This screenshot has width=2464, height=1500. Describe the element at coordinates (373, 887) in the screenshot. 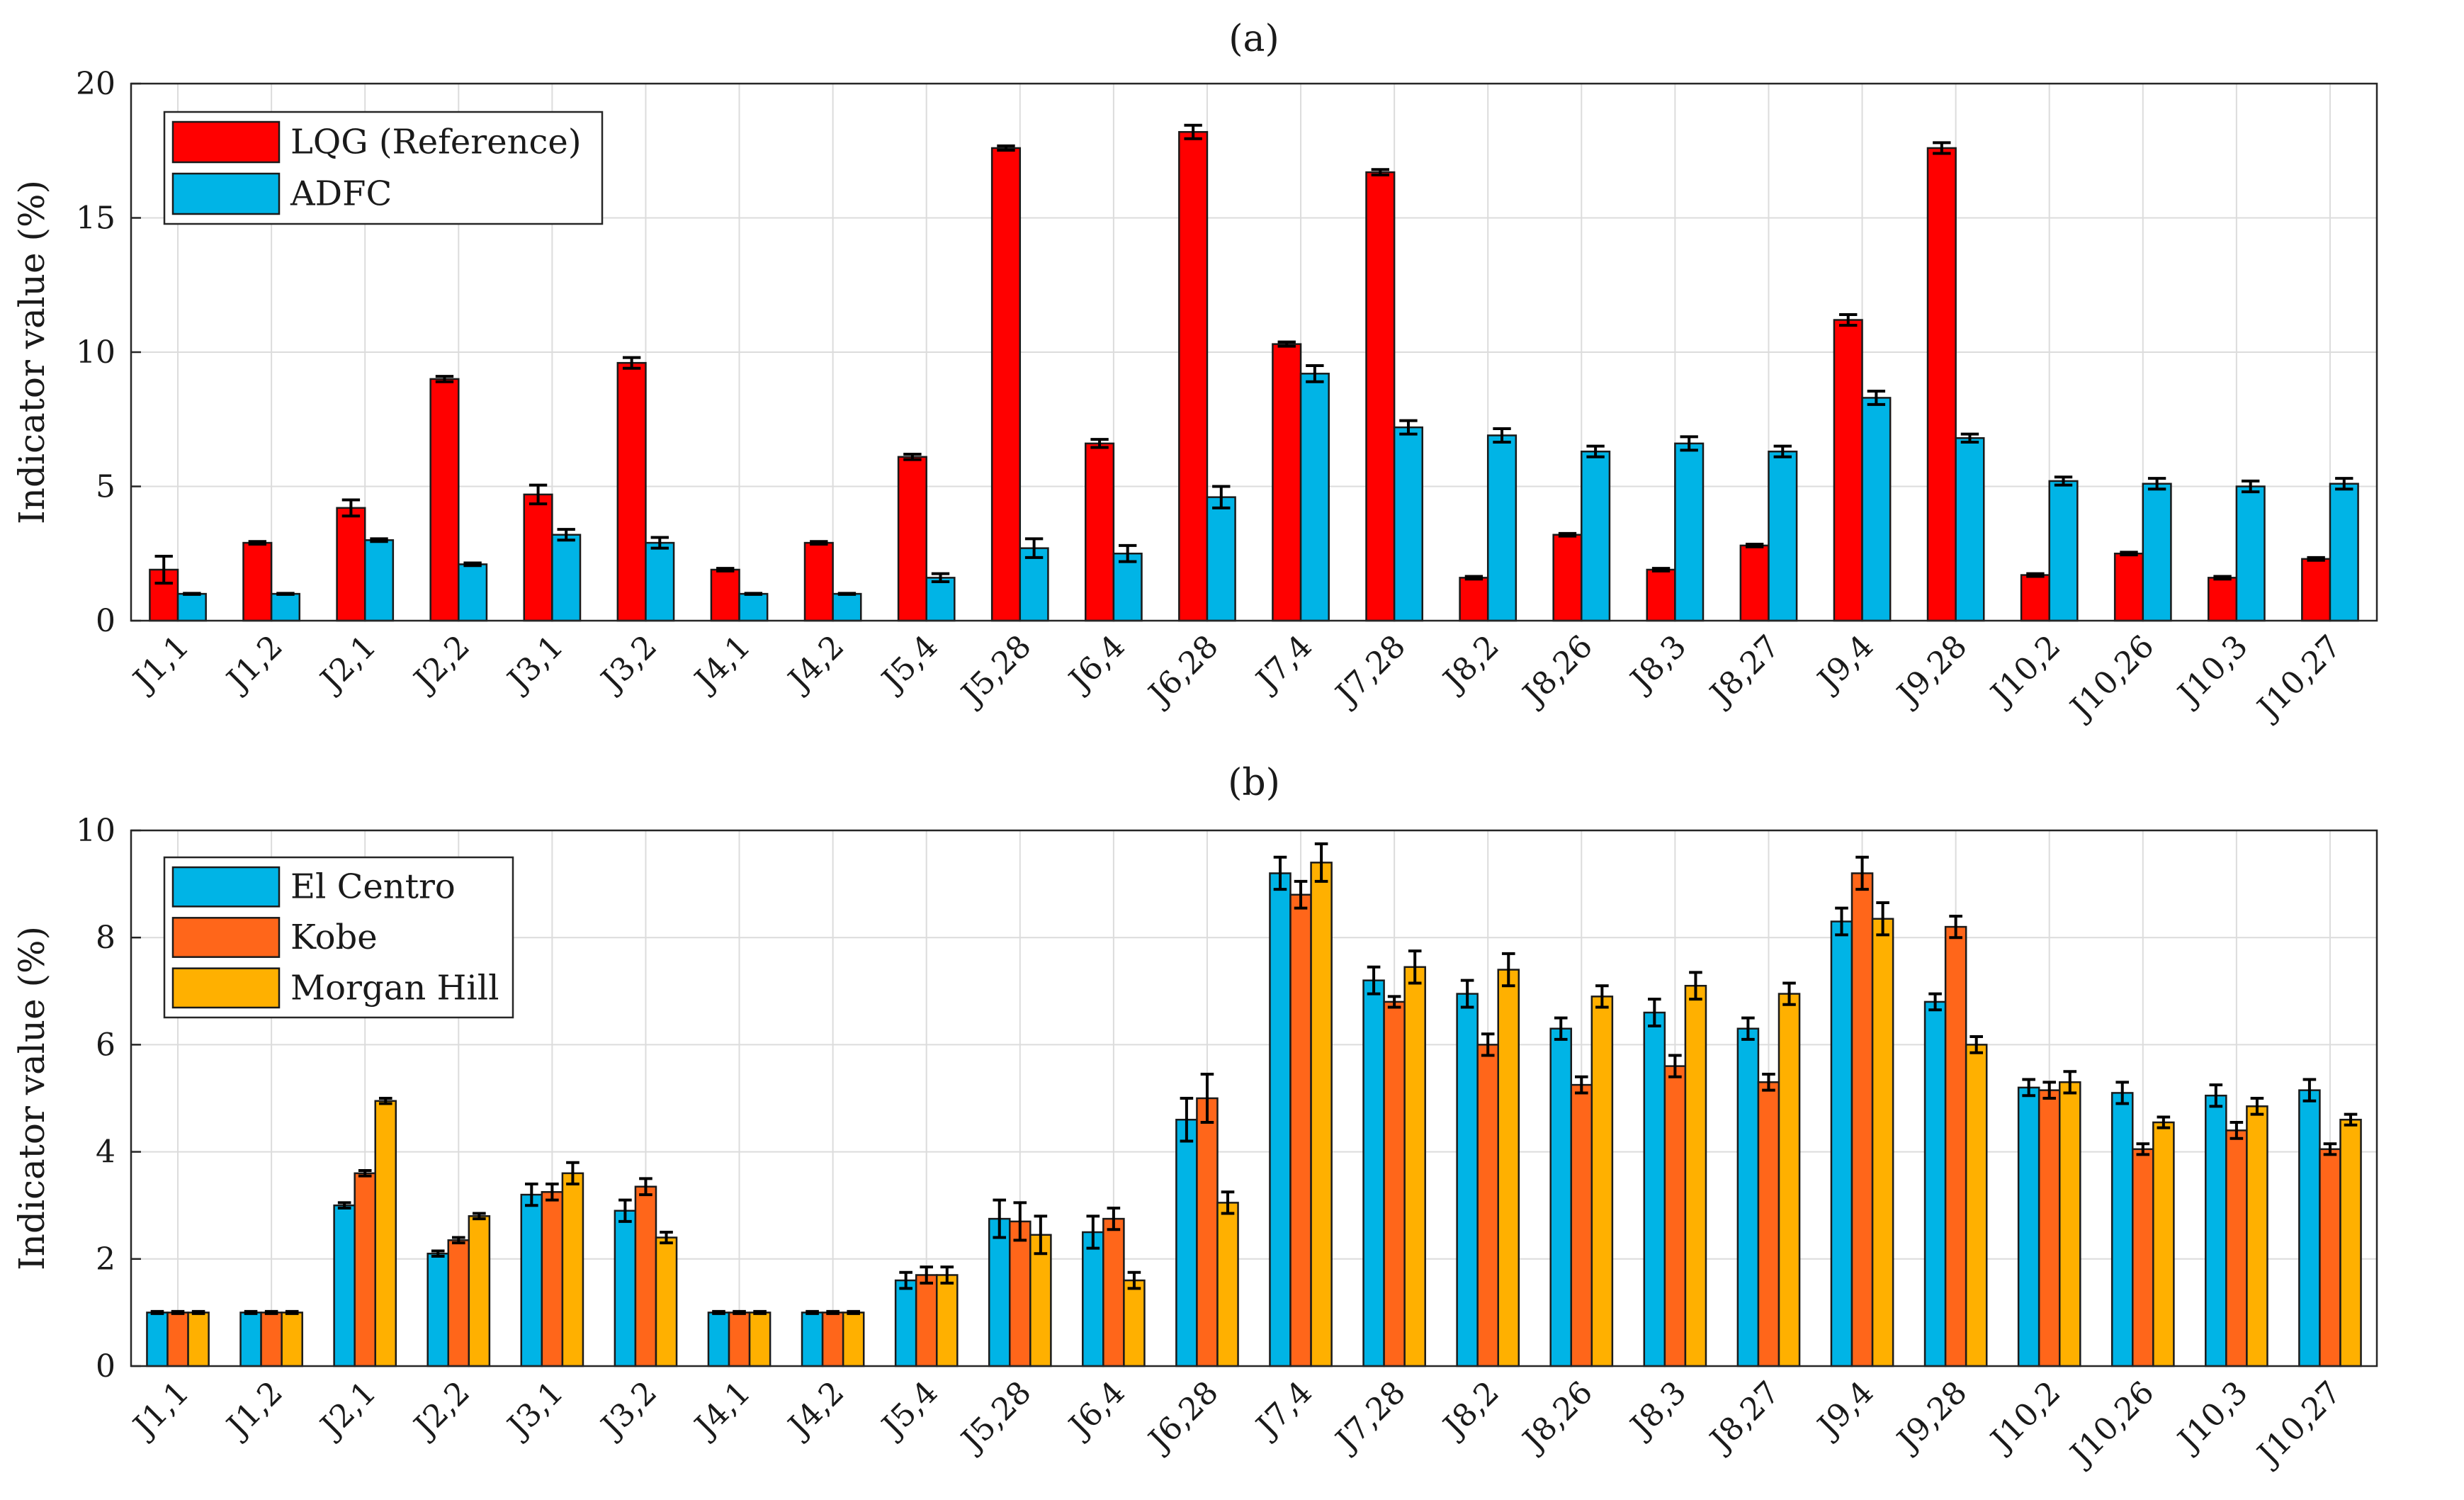

I see `legend-label: El Centro` at that location.